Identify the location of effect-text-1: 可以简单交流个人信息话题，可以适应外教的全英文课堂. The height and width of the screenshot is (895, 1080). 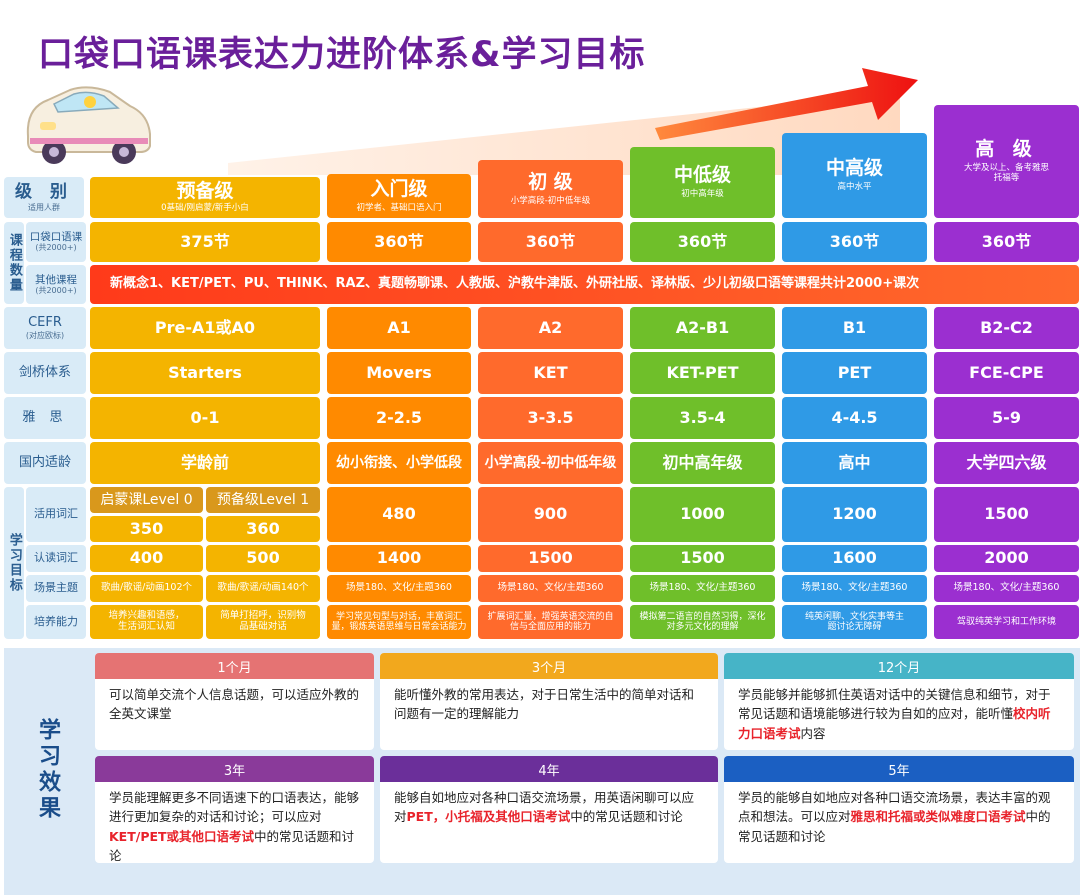
(234, 704).